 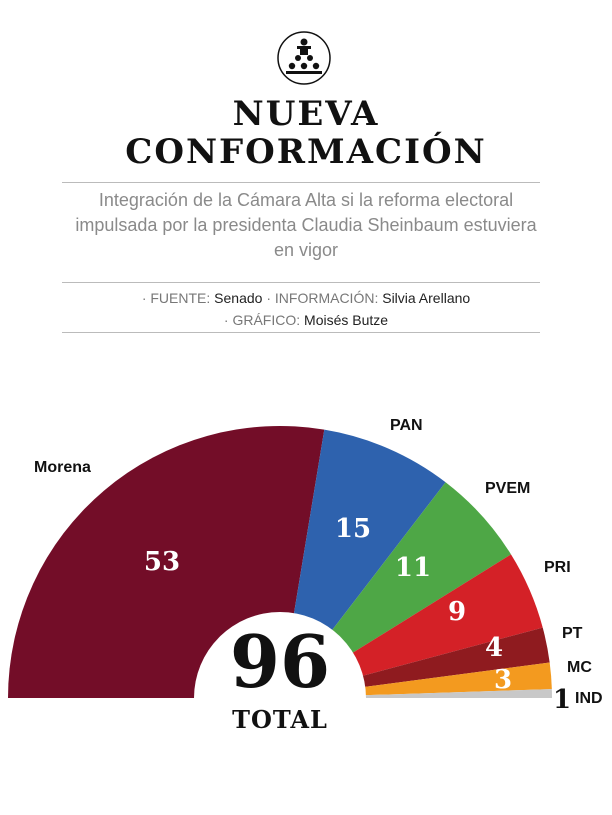 I want to click on total-value: 96, so click(x=280, y=661).